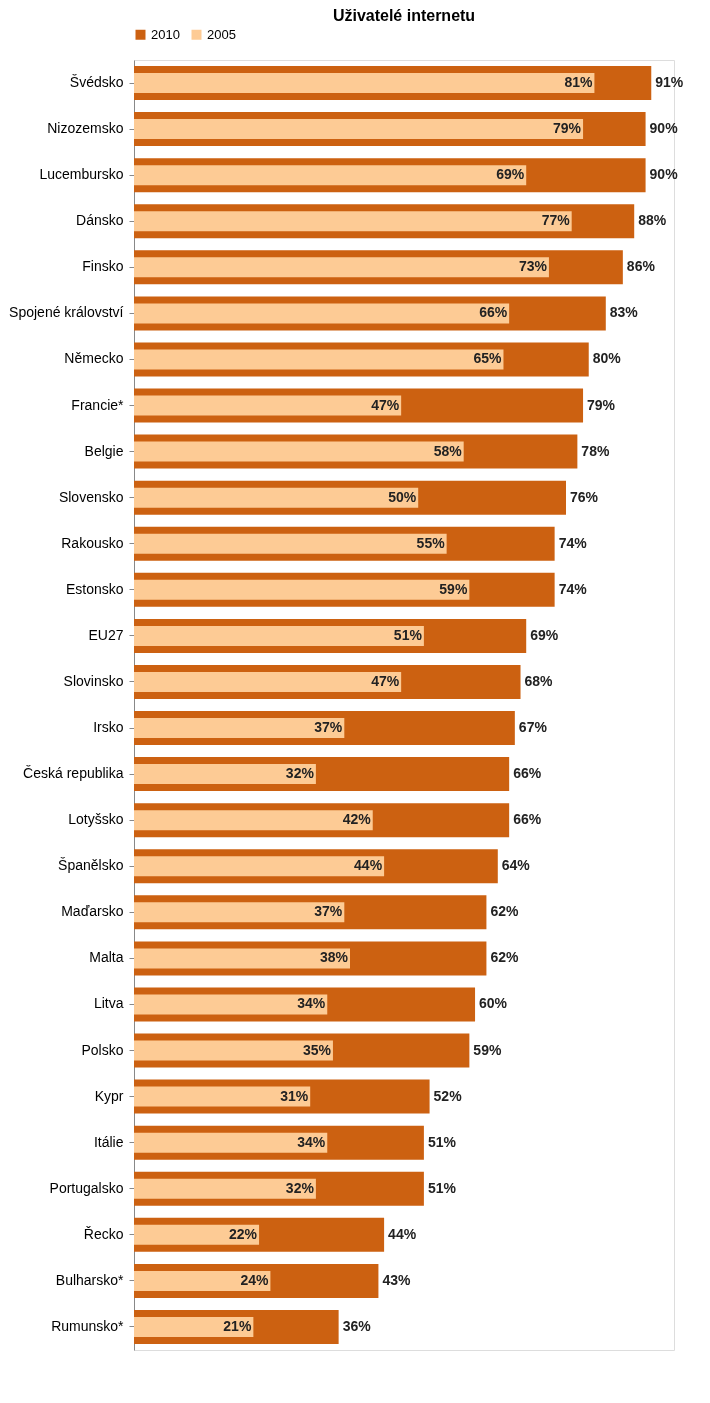  What do you see at coordinates (88, 1325) in the screenshot?
I see `y-tick-label: Rumunsko*` at bounding box center [88, 1325].